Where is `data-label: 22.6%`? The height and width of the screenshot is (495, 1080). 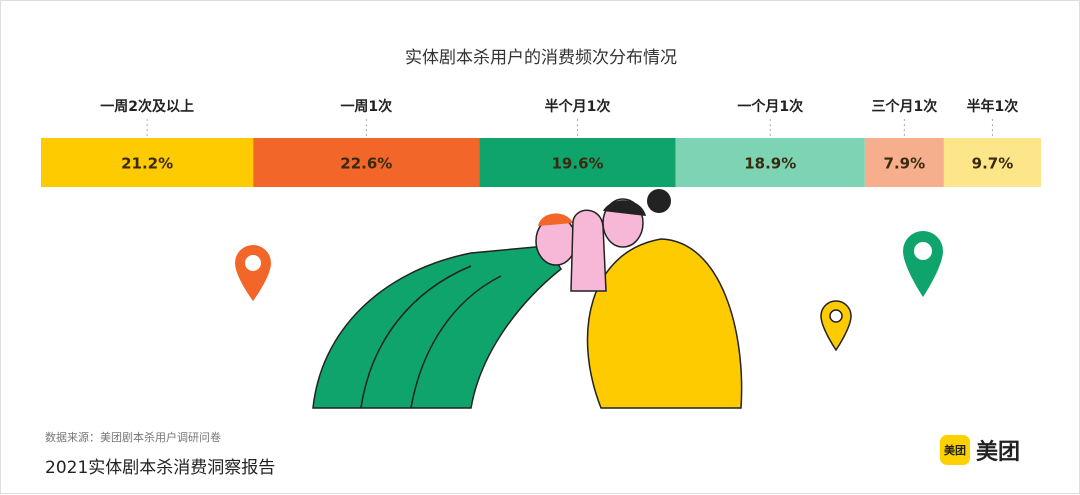 data-label: 22.6% is located at coordinates (366, 164).